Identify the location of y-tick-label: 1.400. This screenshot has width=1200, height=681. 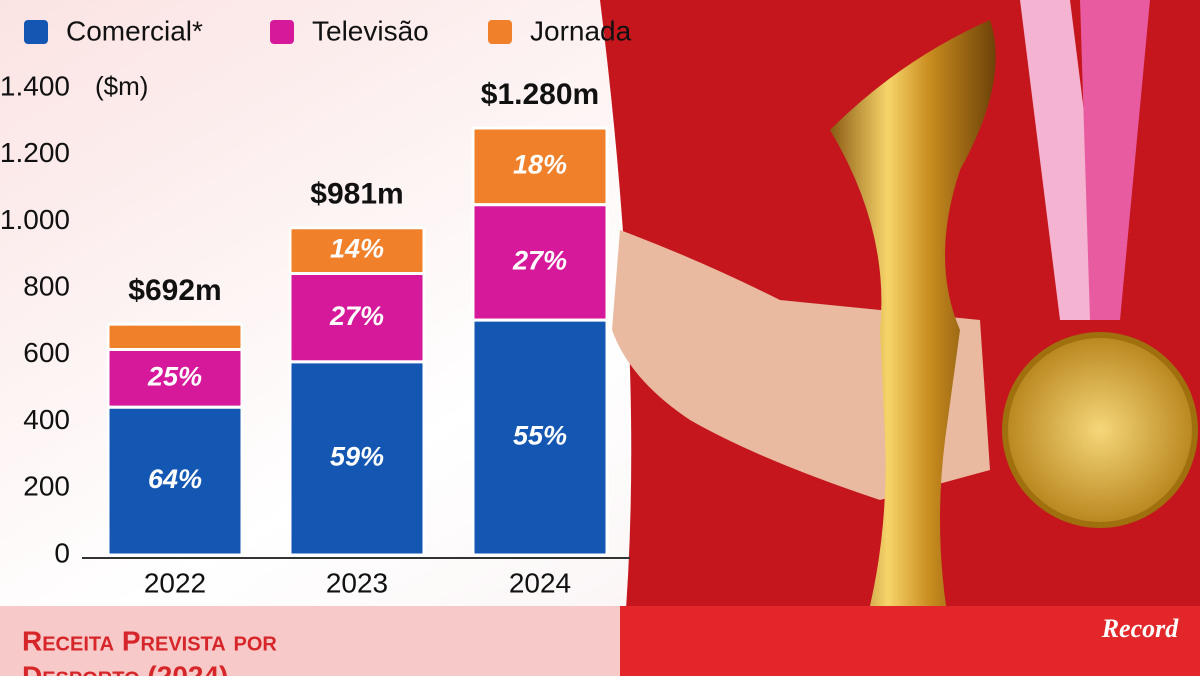
(35, 85).